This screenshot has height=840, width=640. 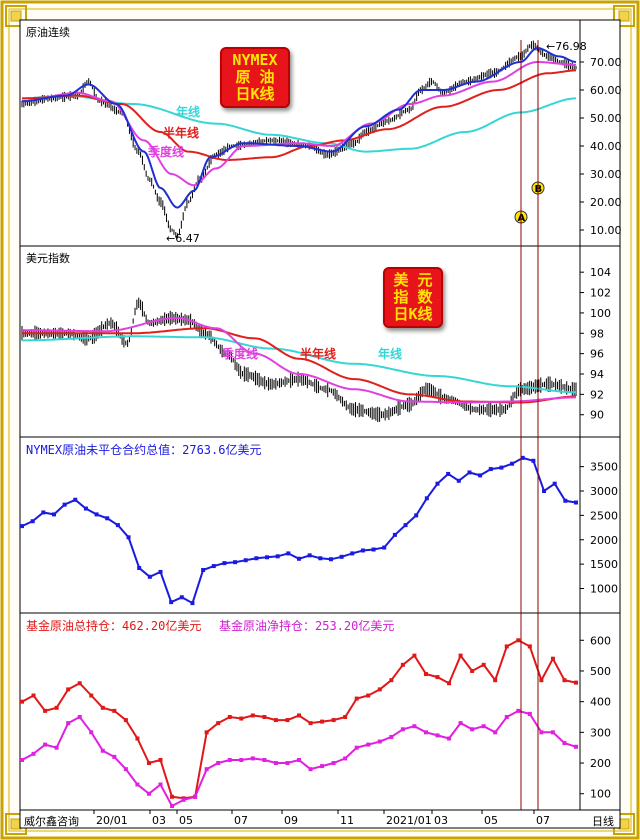 What do you see at coordinates (604, 564) in the screenshot?
I see `y-tick-label: 1500` at bounding box center [604, 564].